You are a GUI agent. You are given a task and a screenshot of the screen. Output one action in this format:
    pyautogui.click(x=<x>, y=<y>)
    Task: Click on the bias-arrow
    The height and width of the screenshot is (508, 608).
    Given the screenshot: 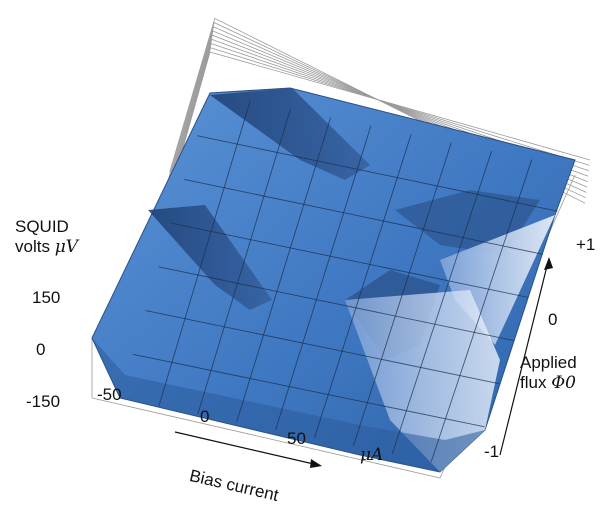 What is the action you would take?
    pyautogui.click(x=246, y=448)
    